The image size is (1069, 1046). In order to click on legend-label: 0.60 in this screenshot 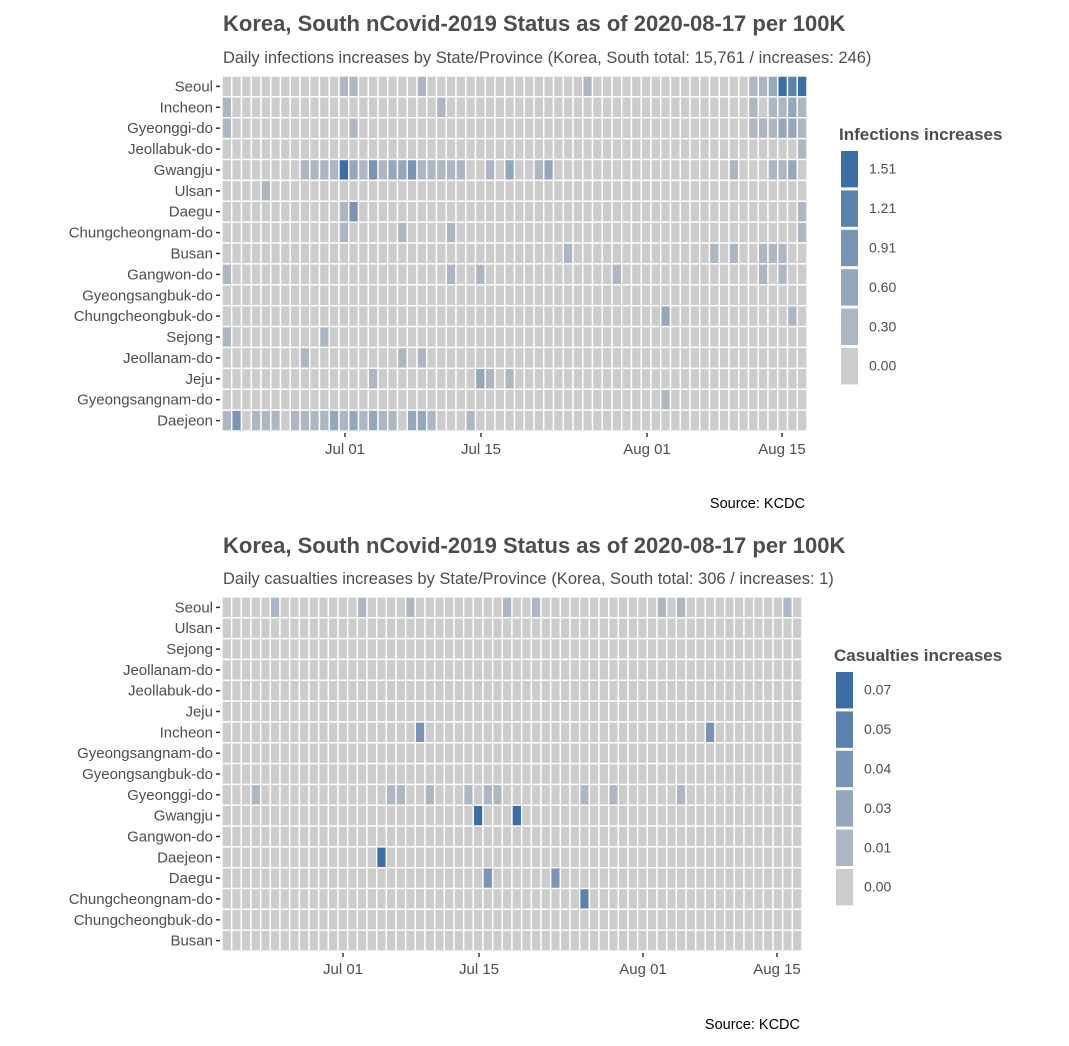, I will do `click(882, 287)`.